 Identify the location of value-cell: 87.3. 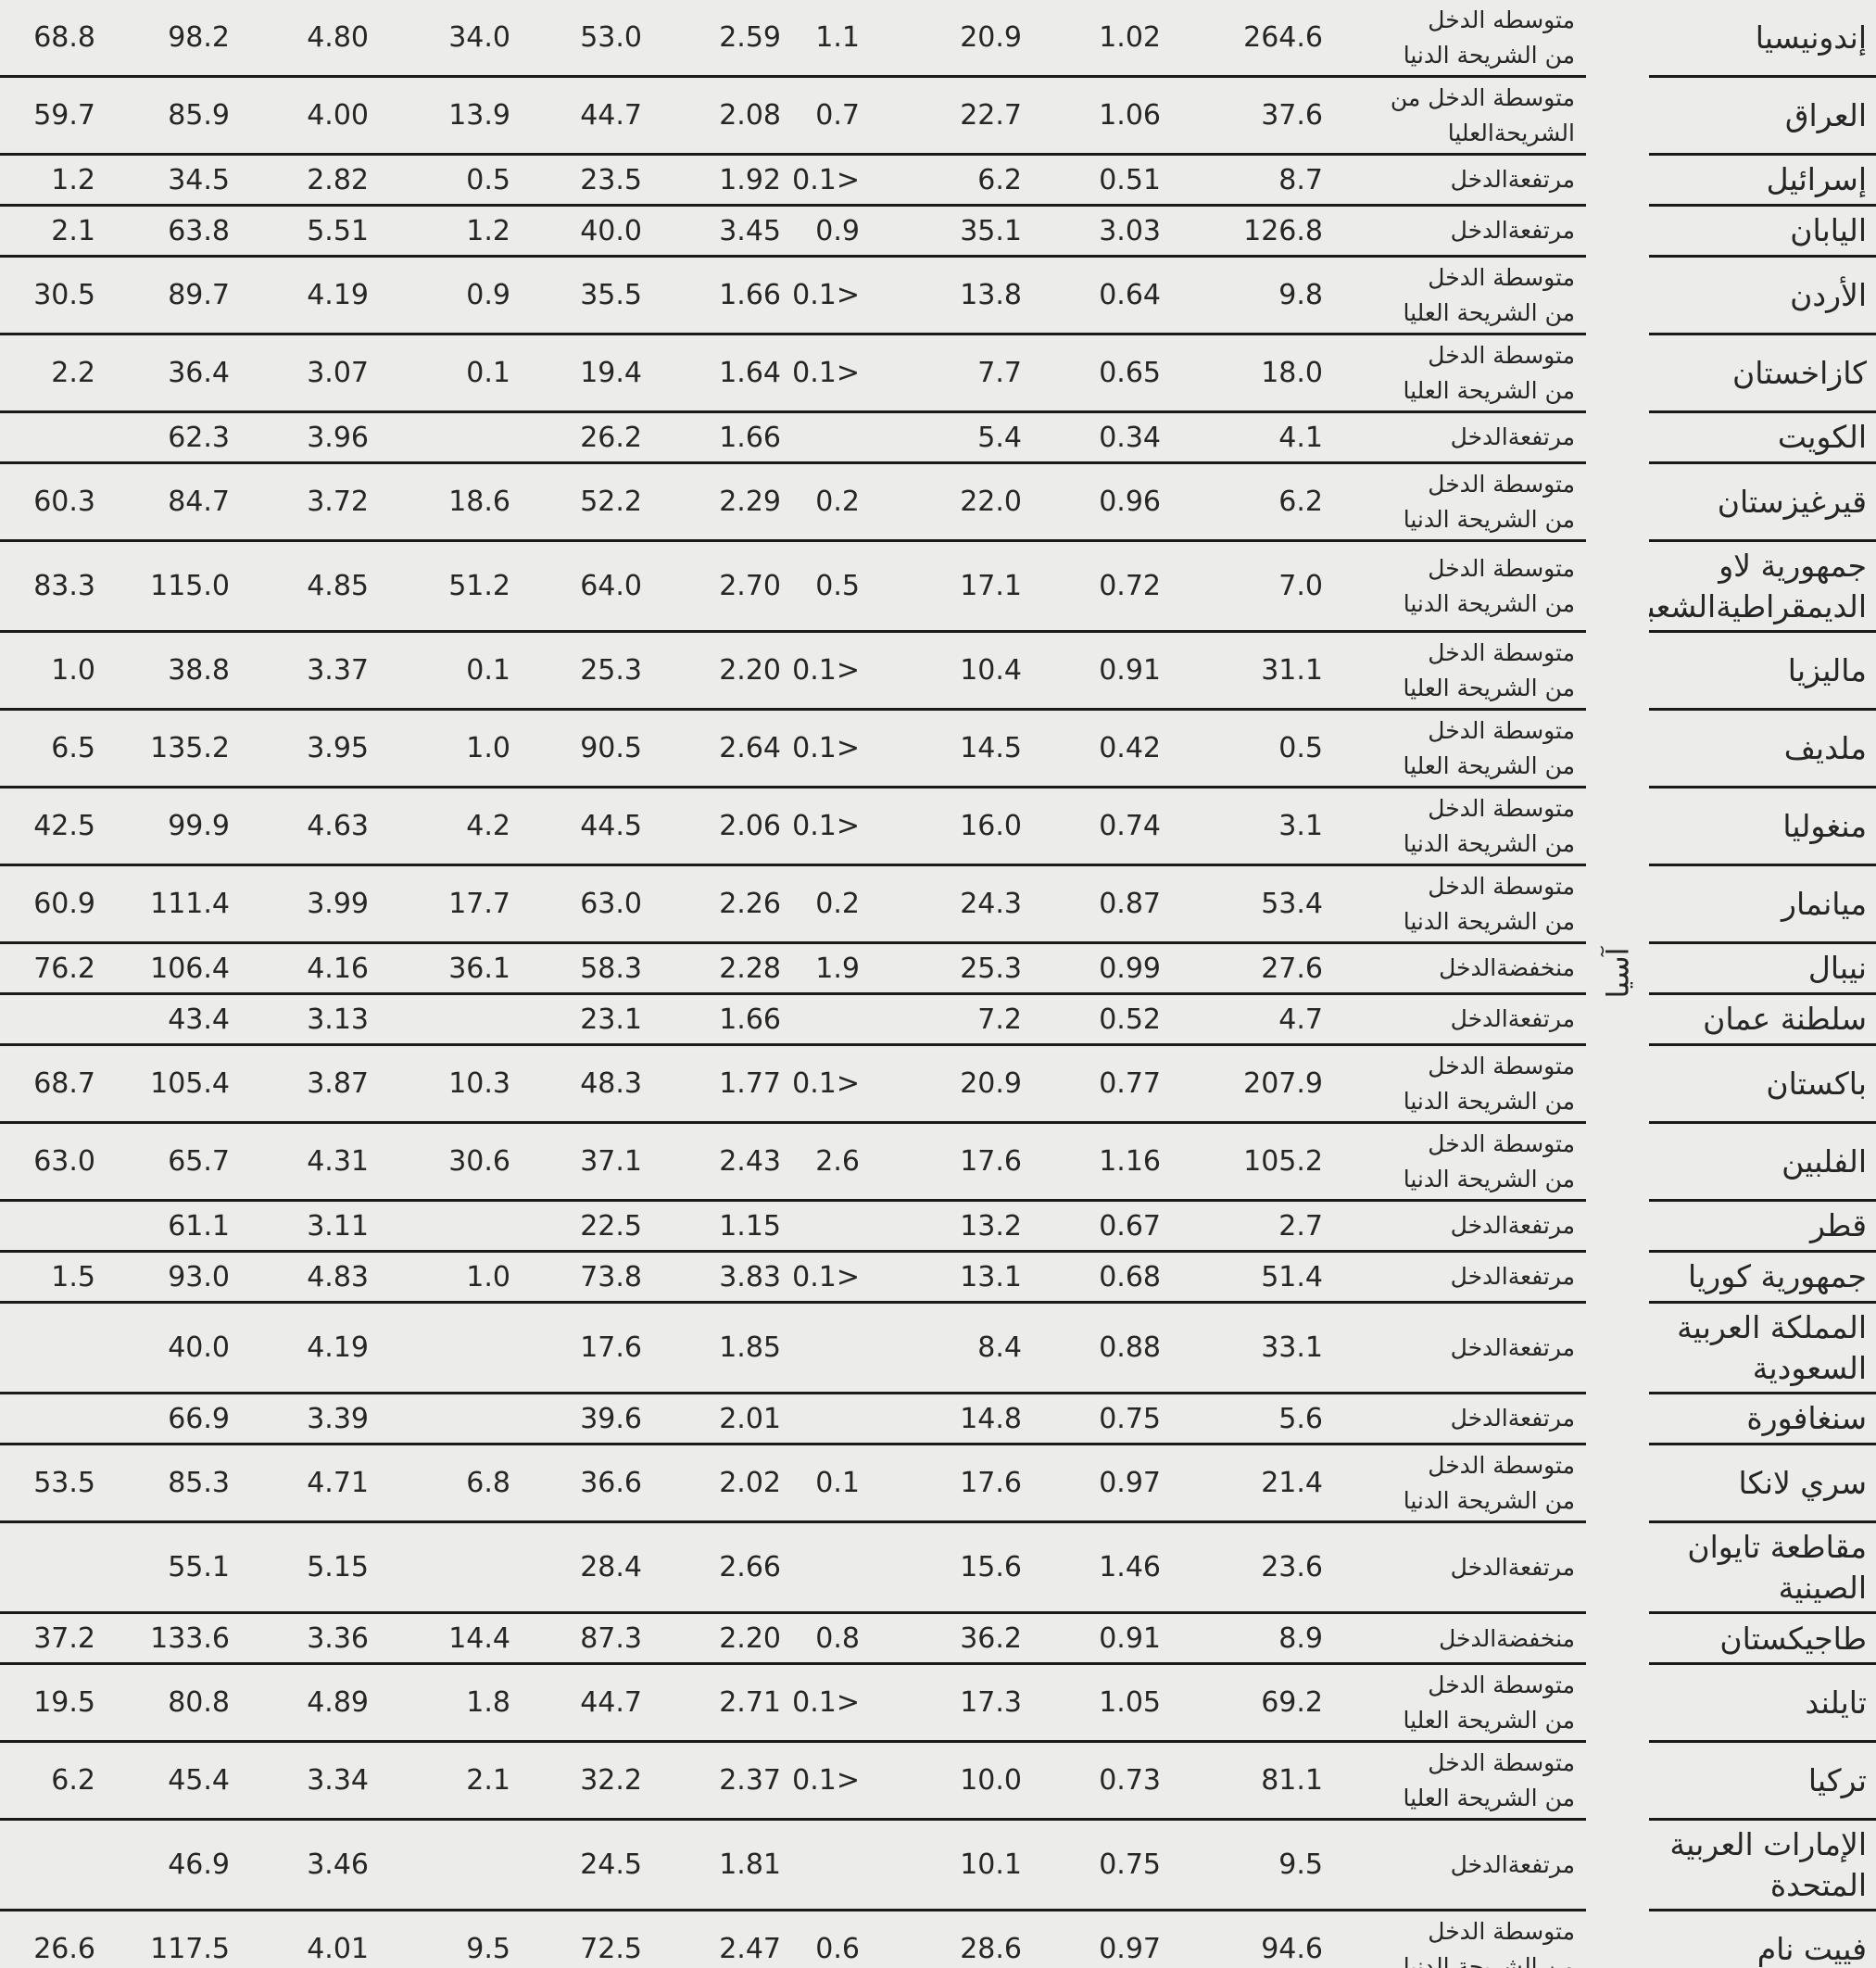
(578, 1639).